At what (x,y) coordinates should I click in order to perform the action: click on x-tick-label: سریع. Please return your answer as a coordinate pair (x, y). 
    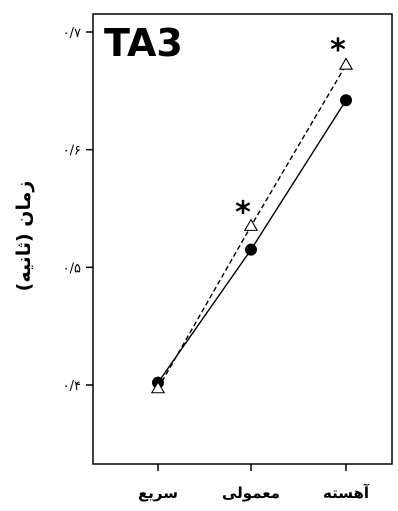
    Looking at the image, I should click on (158, 493).